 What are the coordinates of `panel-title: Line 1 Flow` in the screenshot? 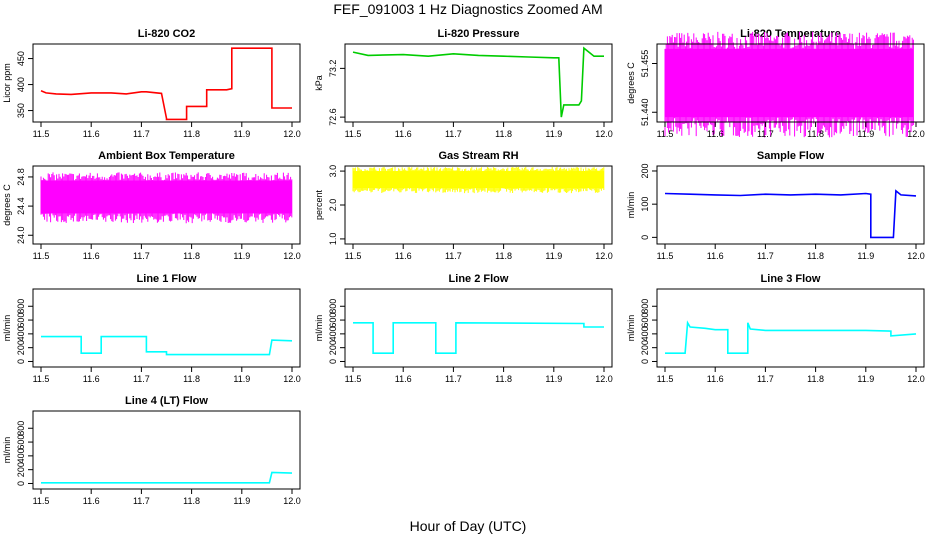 It's located at (167, 279).